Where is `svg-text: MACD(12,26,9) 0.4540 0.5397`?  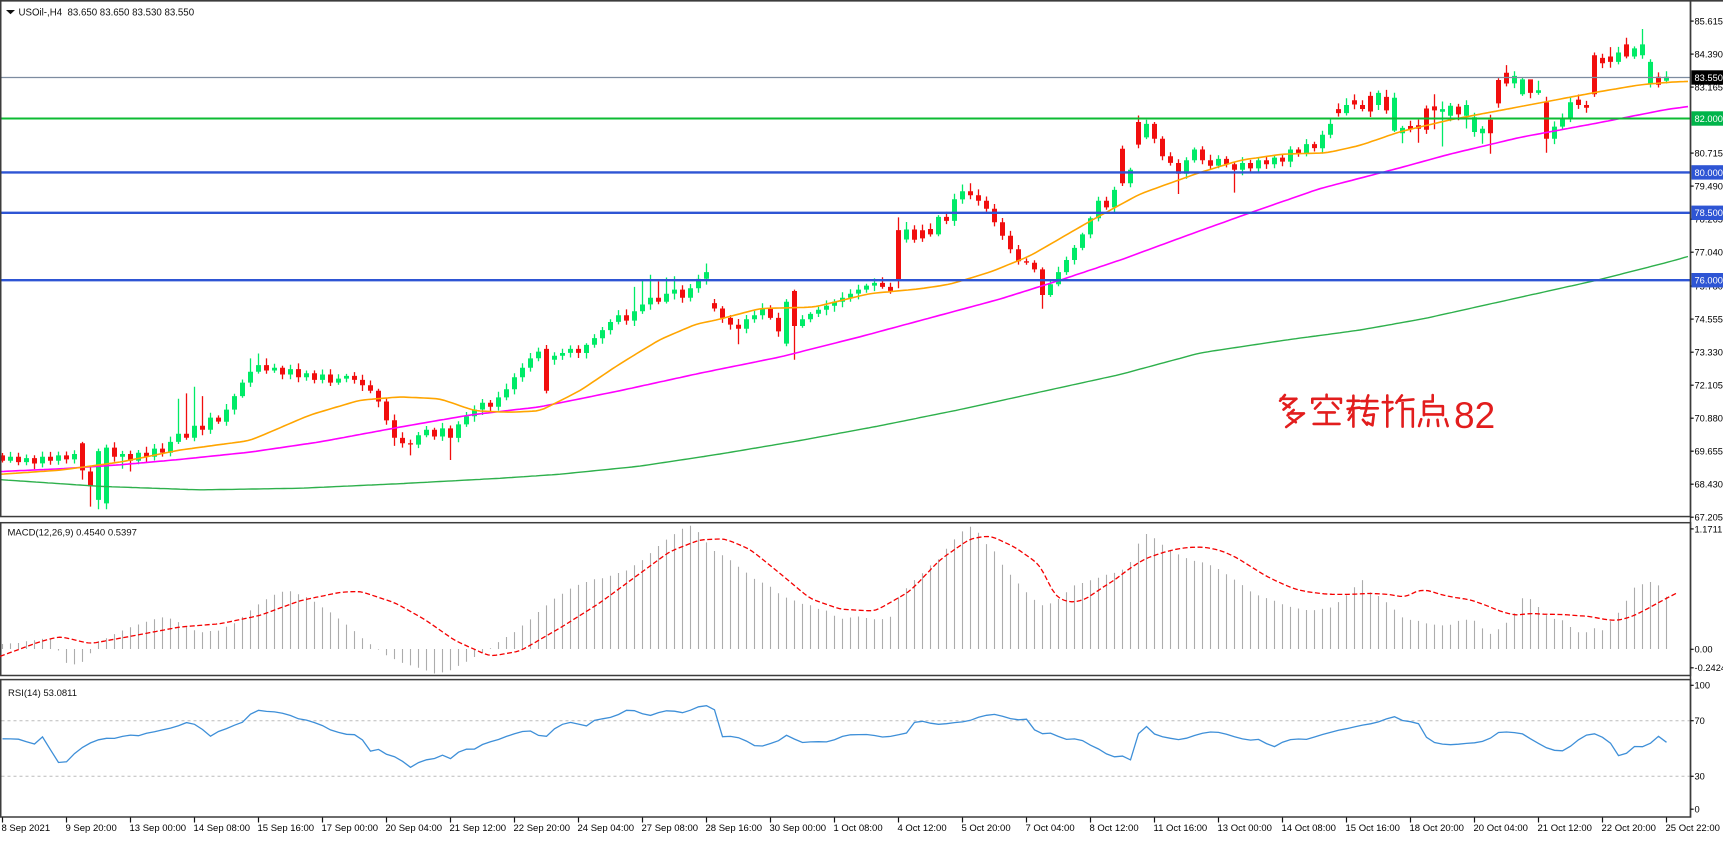
svg-text: MACD(12,26,9) 0.4540 0.5397 is located at coordinates (72, 533).